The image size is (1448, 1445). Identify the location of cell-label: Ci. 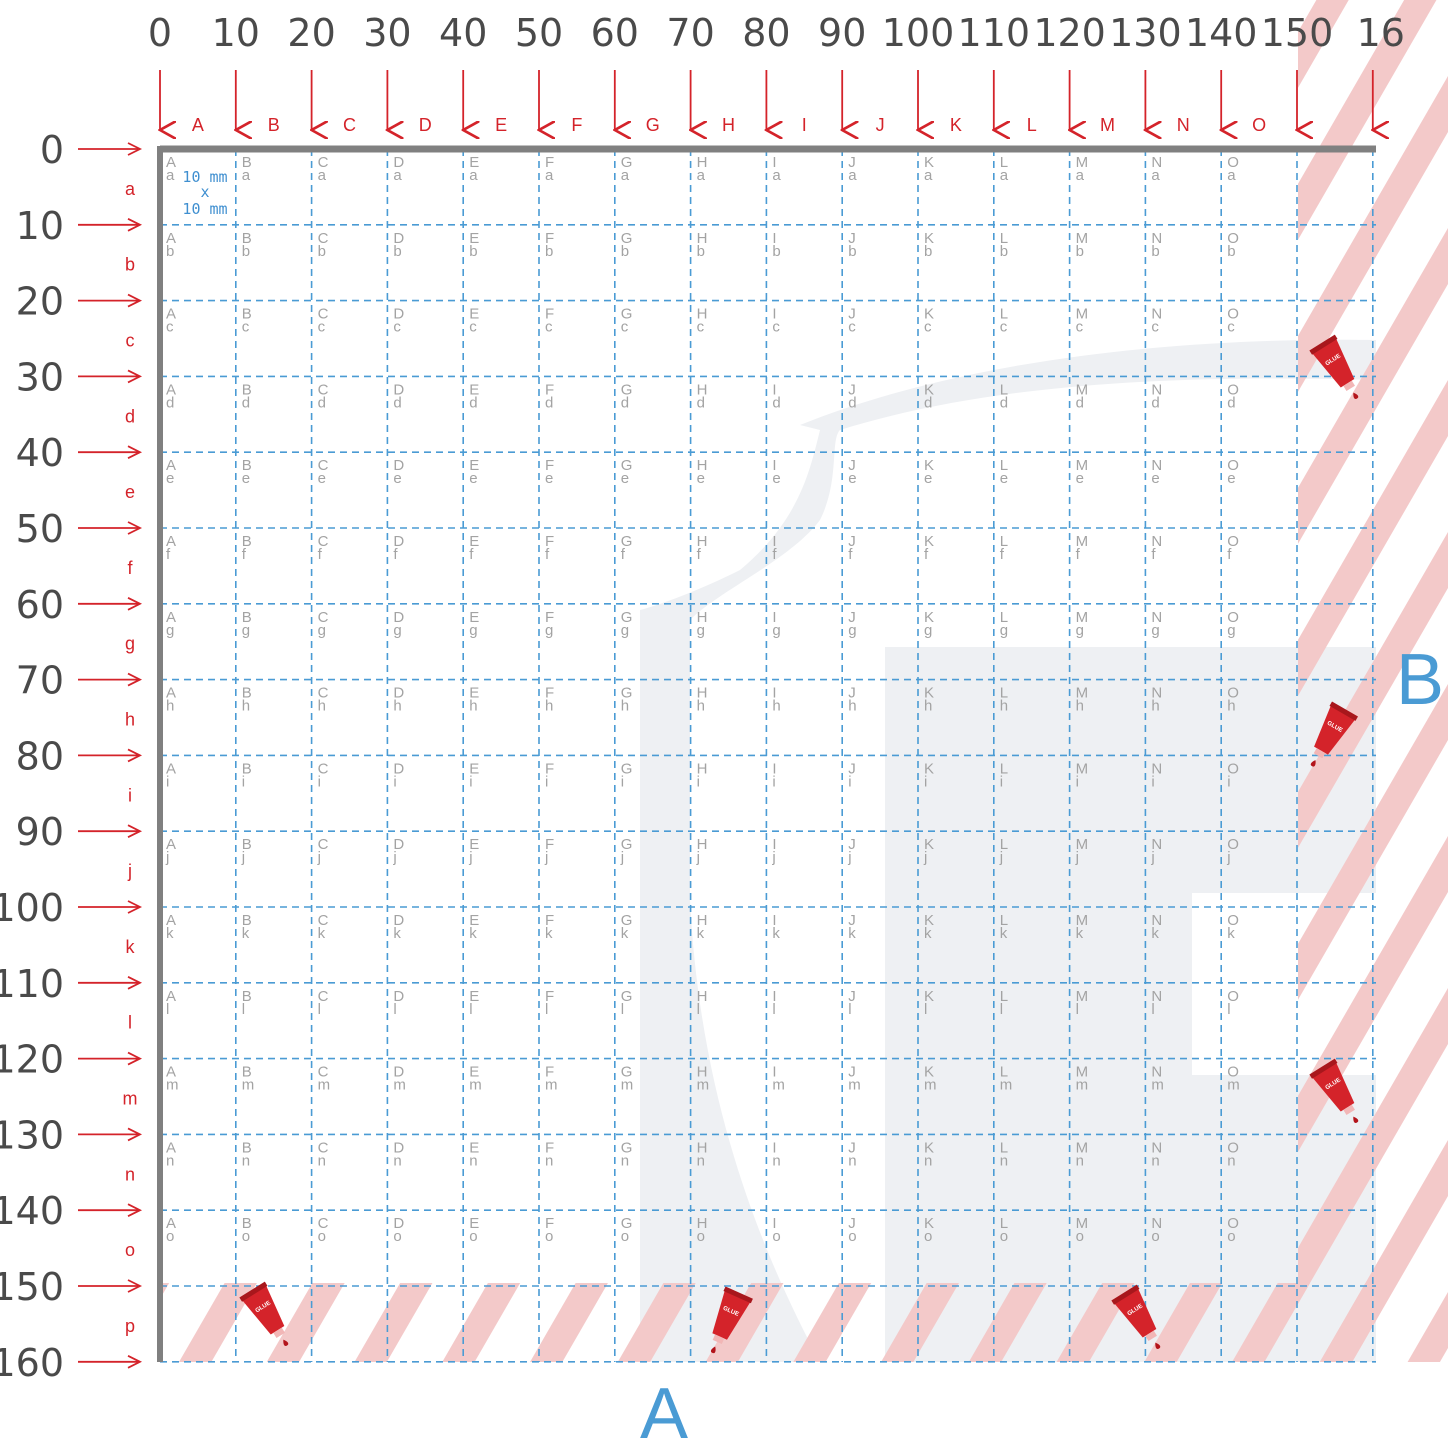
(323, 775).